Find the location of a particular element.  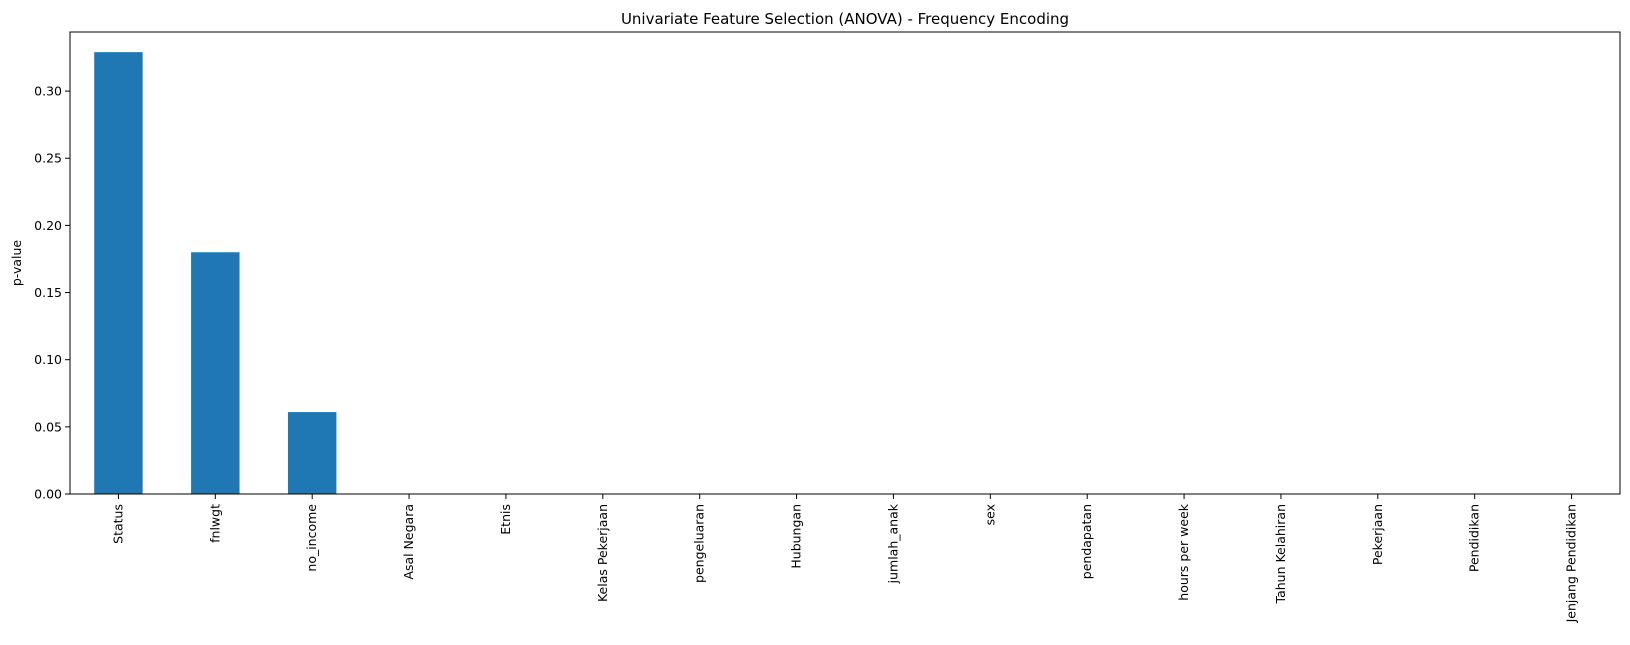

x-tick-label: fnlwgt is located at coordinates (214, 523).